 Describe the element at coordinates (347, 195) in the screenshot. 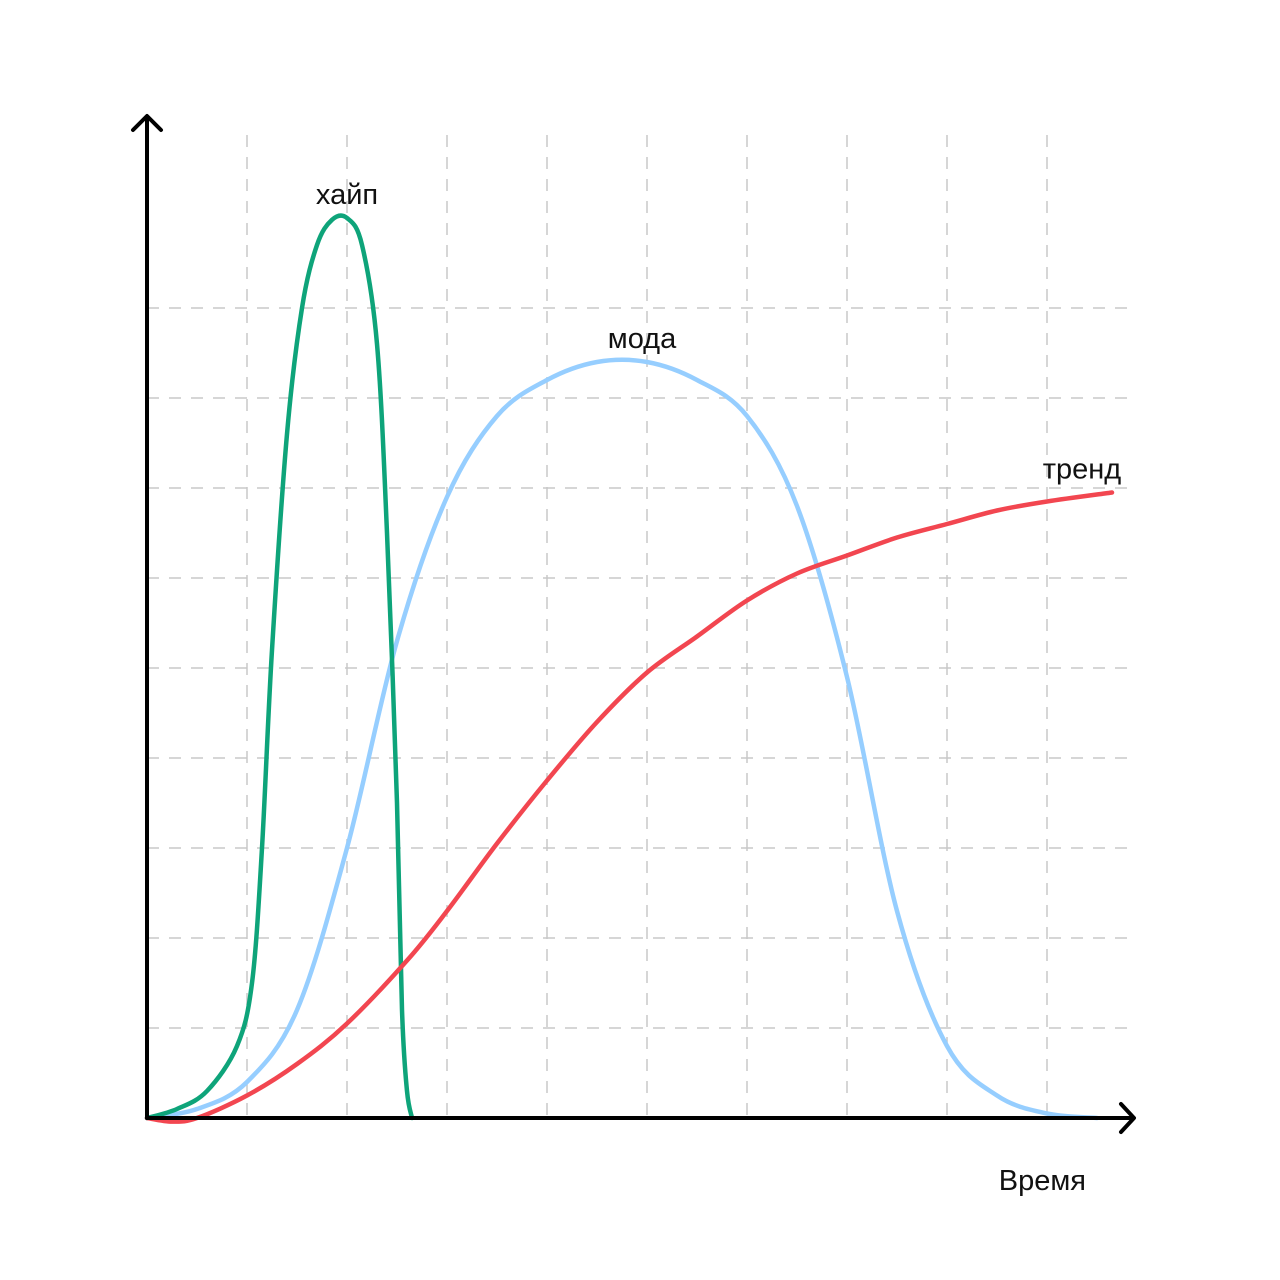

I see `series-label: хайп` at that location.